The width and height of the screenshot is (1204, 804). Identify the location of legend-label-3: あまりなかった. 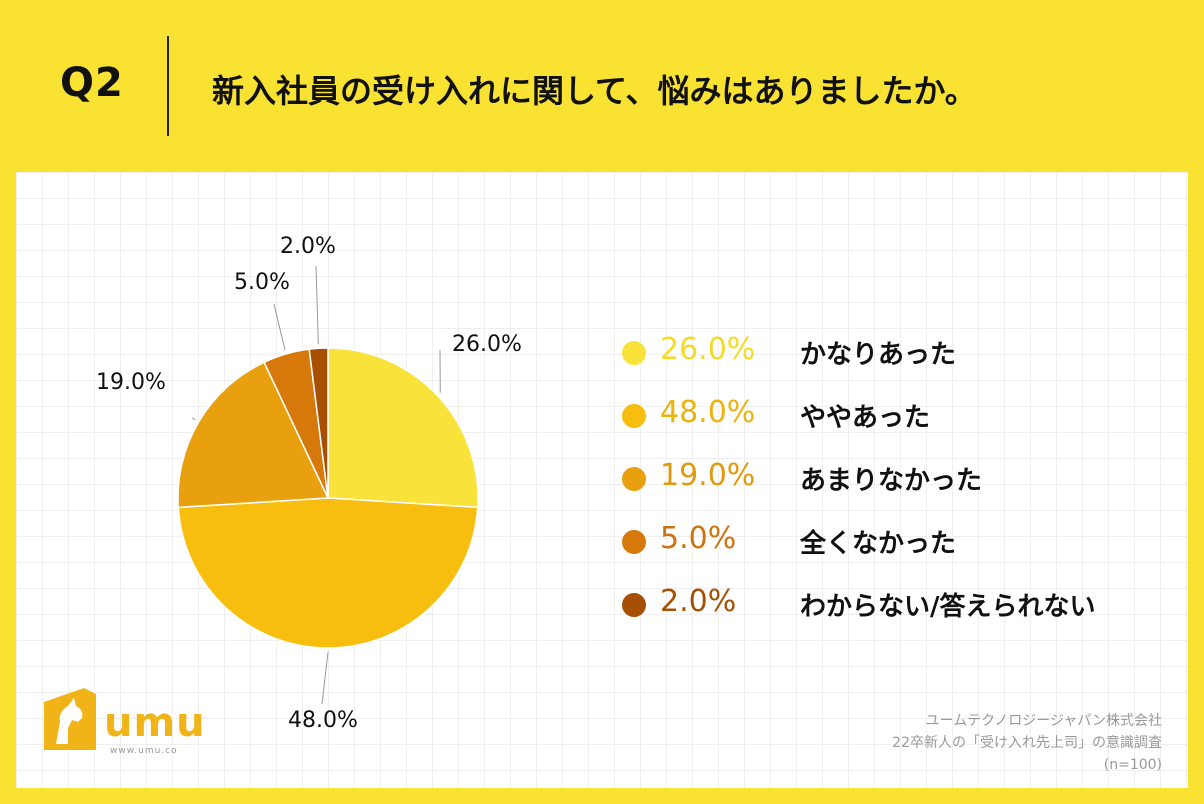
(891, 481).